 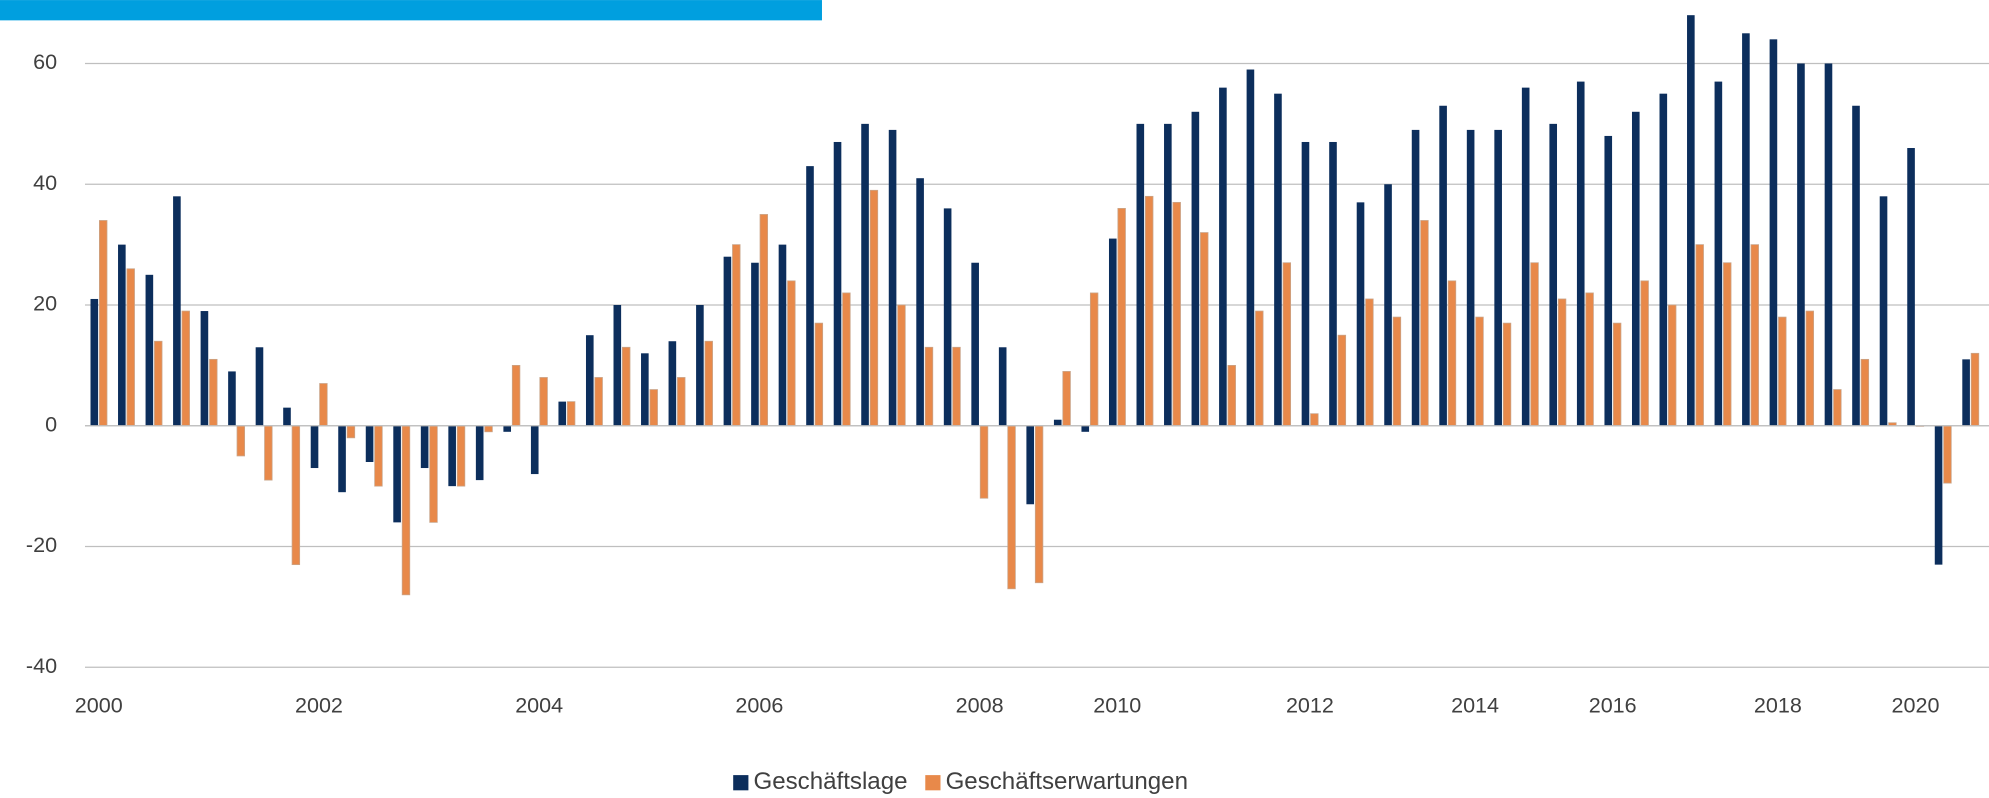 What do you see at coordinates (1475, 704) in the screenshot?
I see `x-tick-label: 2014` at bounding box center [1475, 704].